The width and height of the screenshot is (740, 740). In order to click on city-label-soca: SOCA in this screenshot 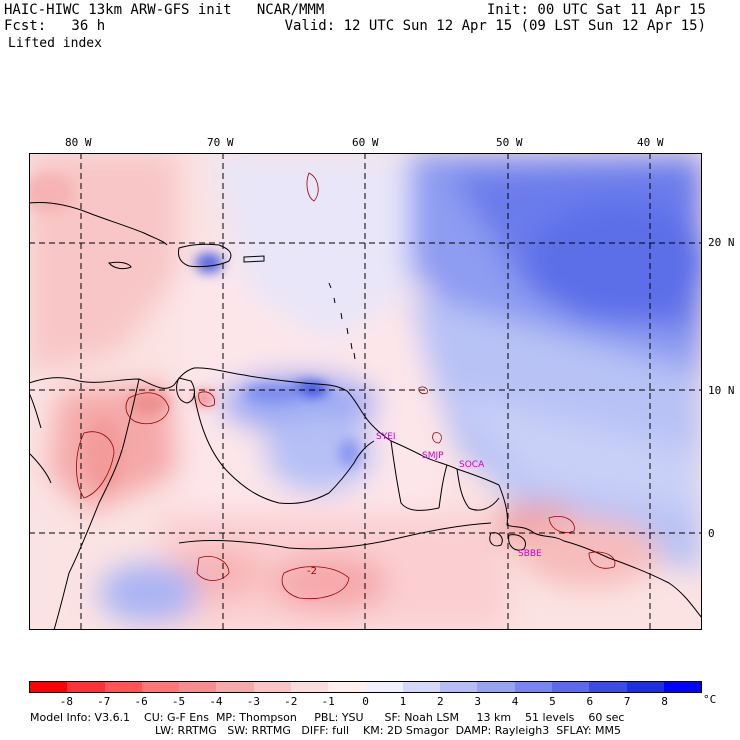, I will do `click(472, 465)`.